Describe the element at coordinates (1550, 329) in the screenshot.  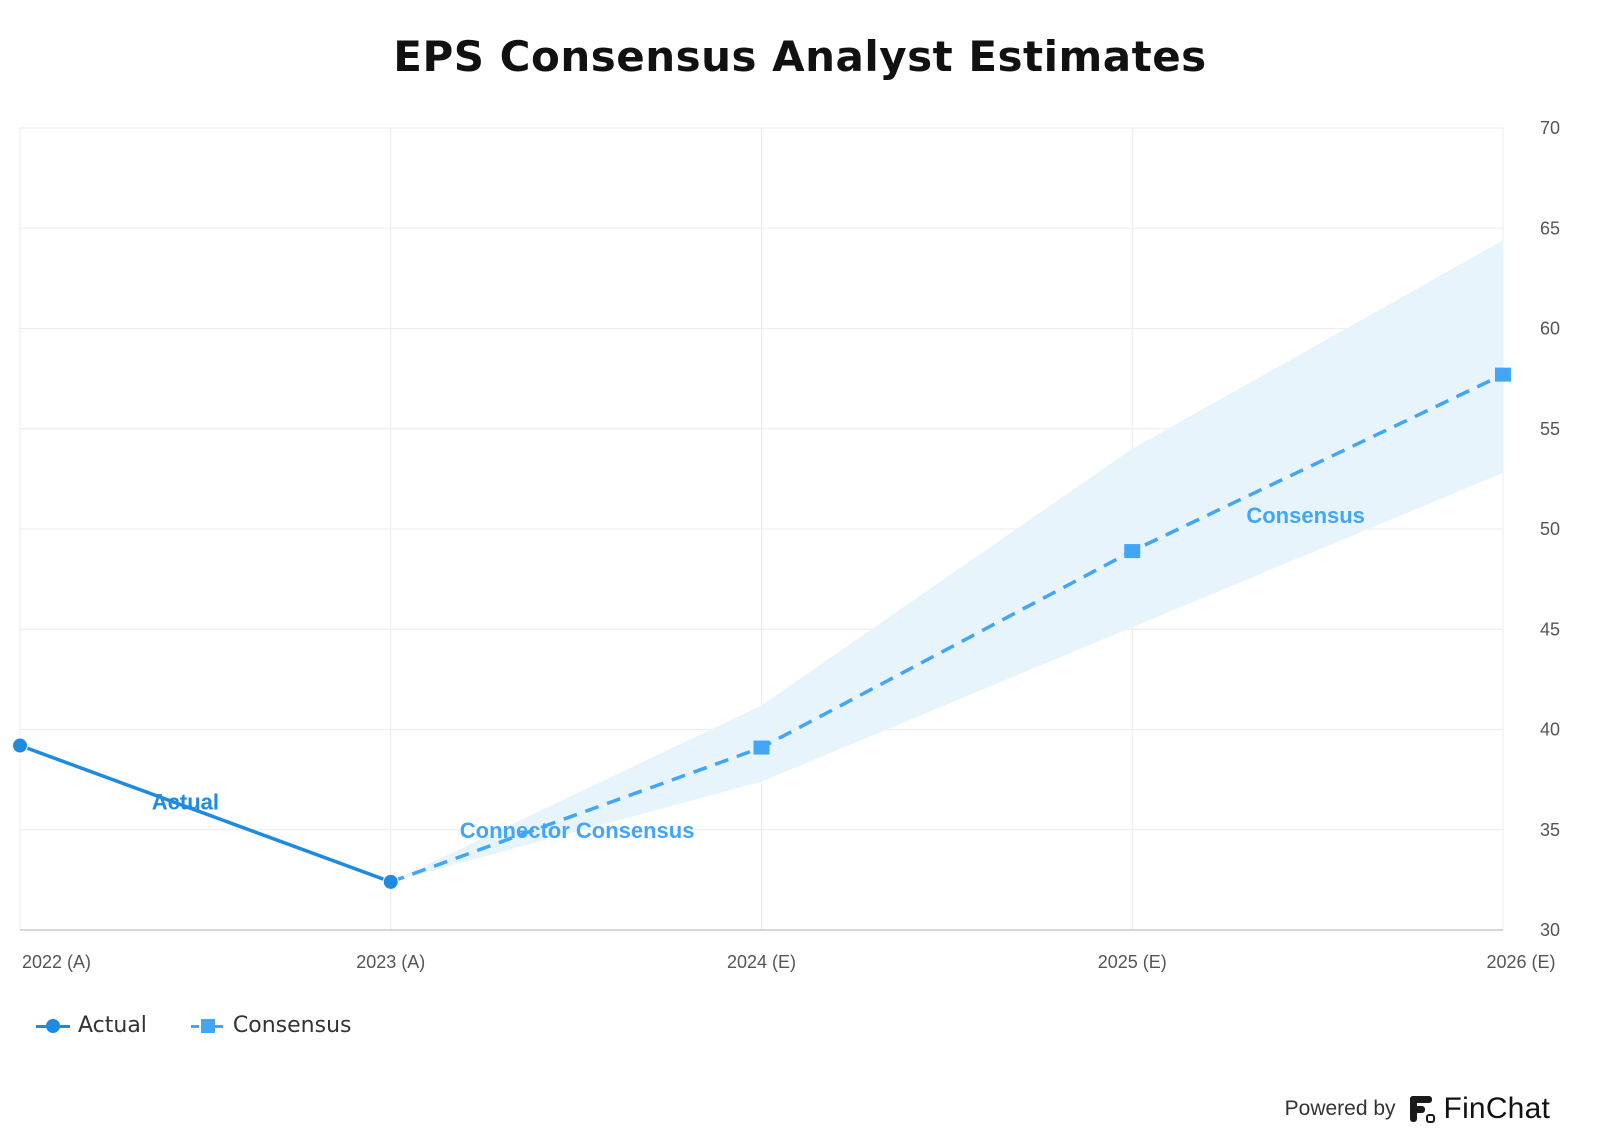
I see `y-tick-label: 60` at that location.